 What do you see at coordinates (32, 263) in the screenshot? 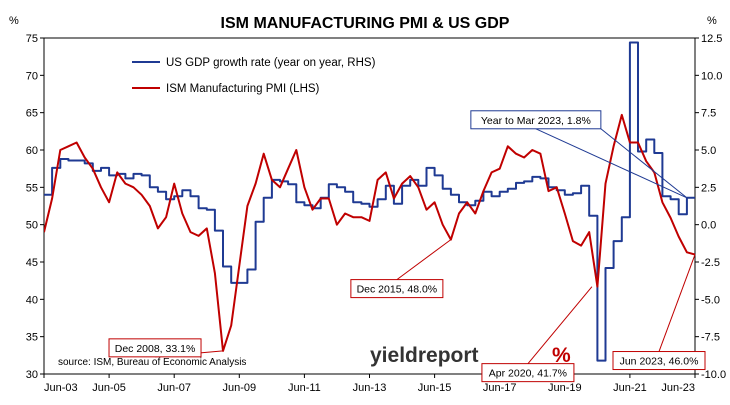
I see `left-tick-label: 45` at bounding box center [32, 263].